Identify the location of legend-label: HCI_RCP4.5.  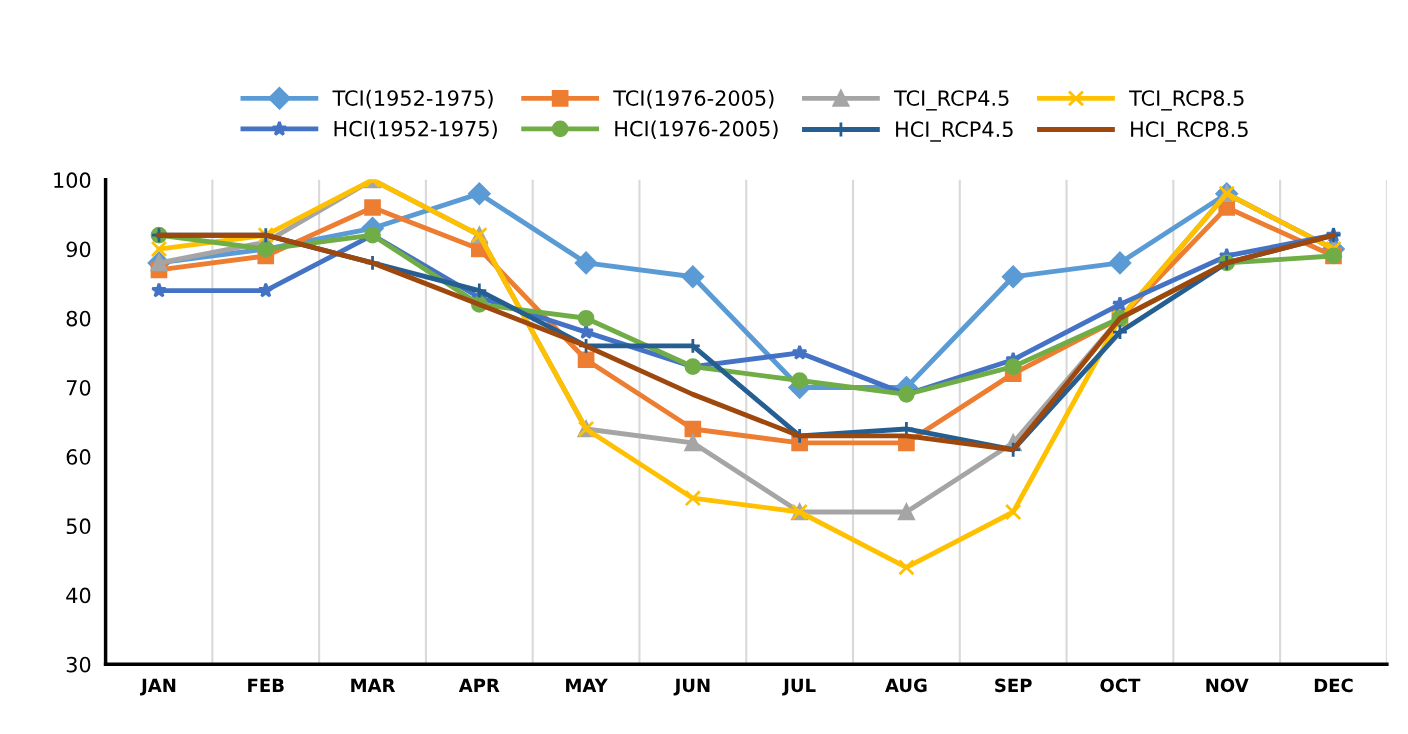
(954, 131).